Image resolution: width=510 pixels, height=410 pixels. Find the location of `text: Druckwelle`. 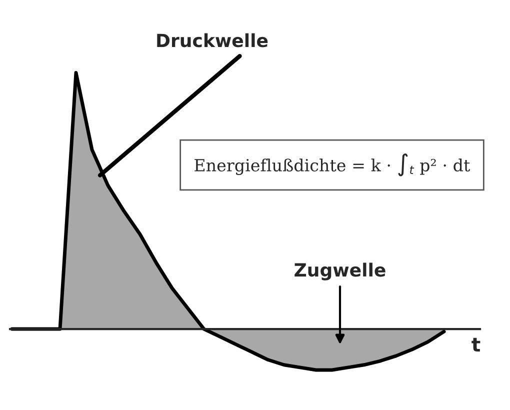

text: Druckwelle is located at coordinates (212, 40).